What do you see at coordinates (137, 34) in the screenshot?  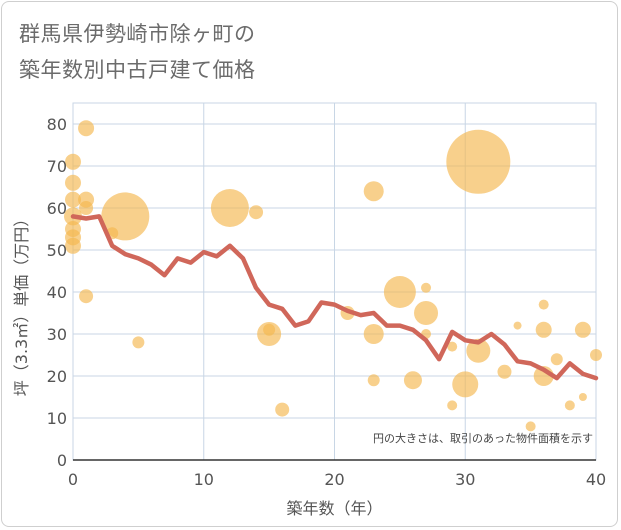 I see `chart-title-line-1: 群馬県伊勢崎市除ヶ町の` at bounding box center [137, 34].